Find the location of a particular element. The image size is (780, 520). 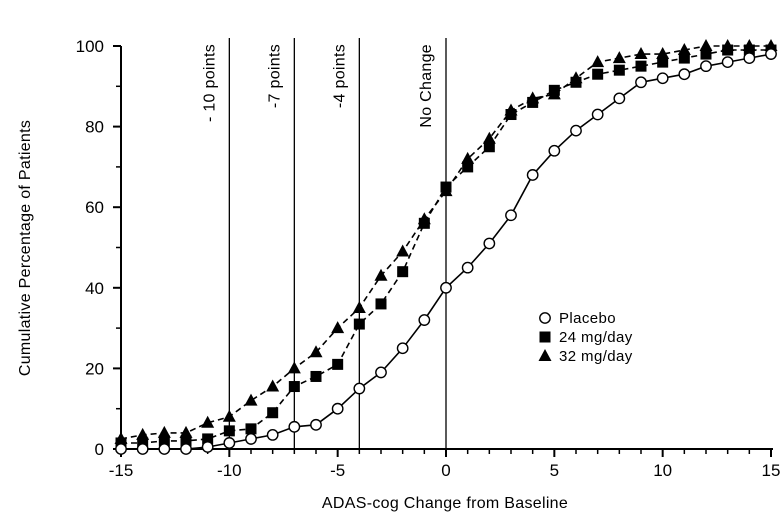

x-tick-label: -10 is located at coordinates (229, 470).